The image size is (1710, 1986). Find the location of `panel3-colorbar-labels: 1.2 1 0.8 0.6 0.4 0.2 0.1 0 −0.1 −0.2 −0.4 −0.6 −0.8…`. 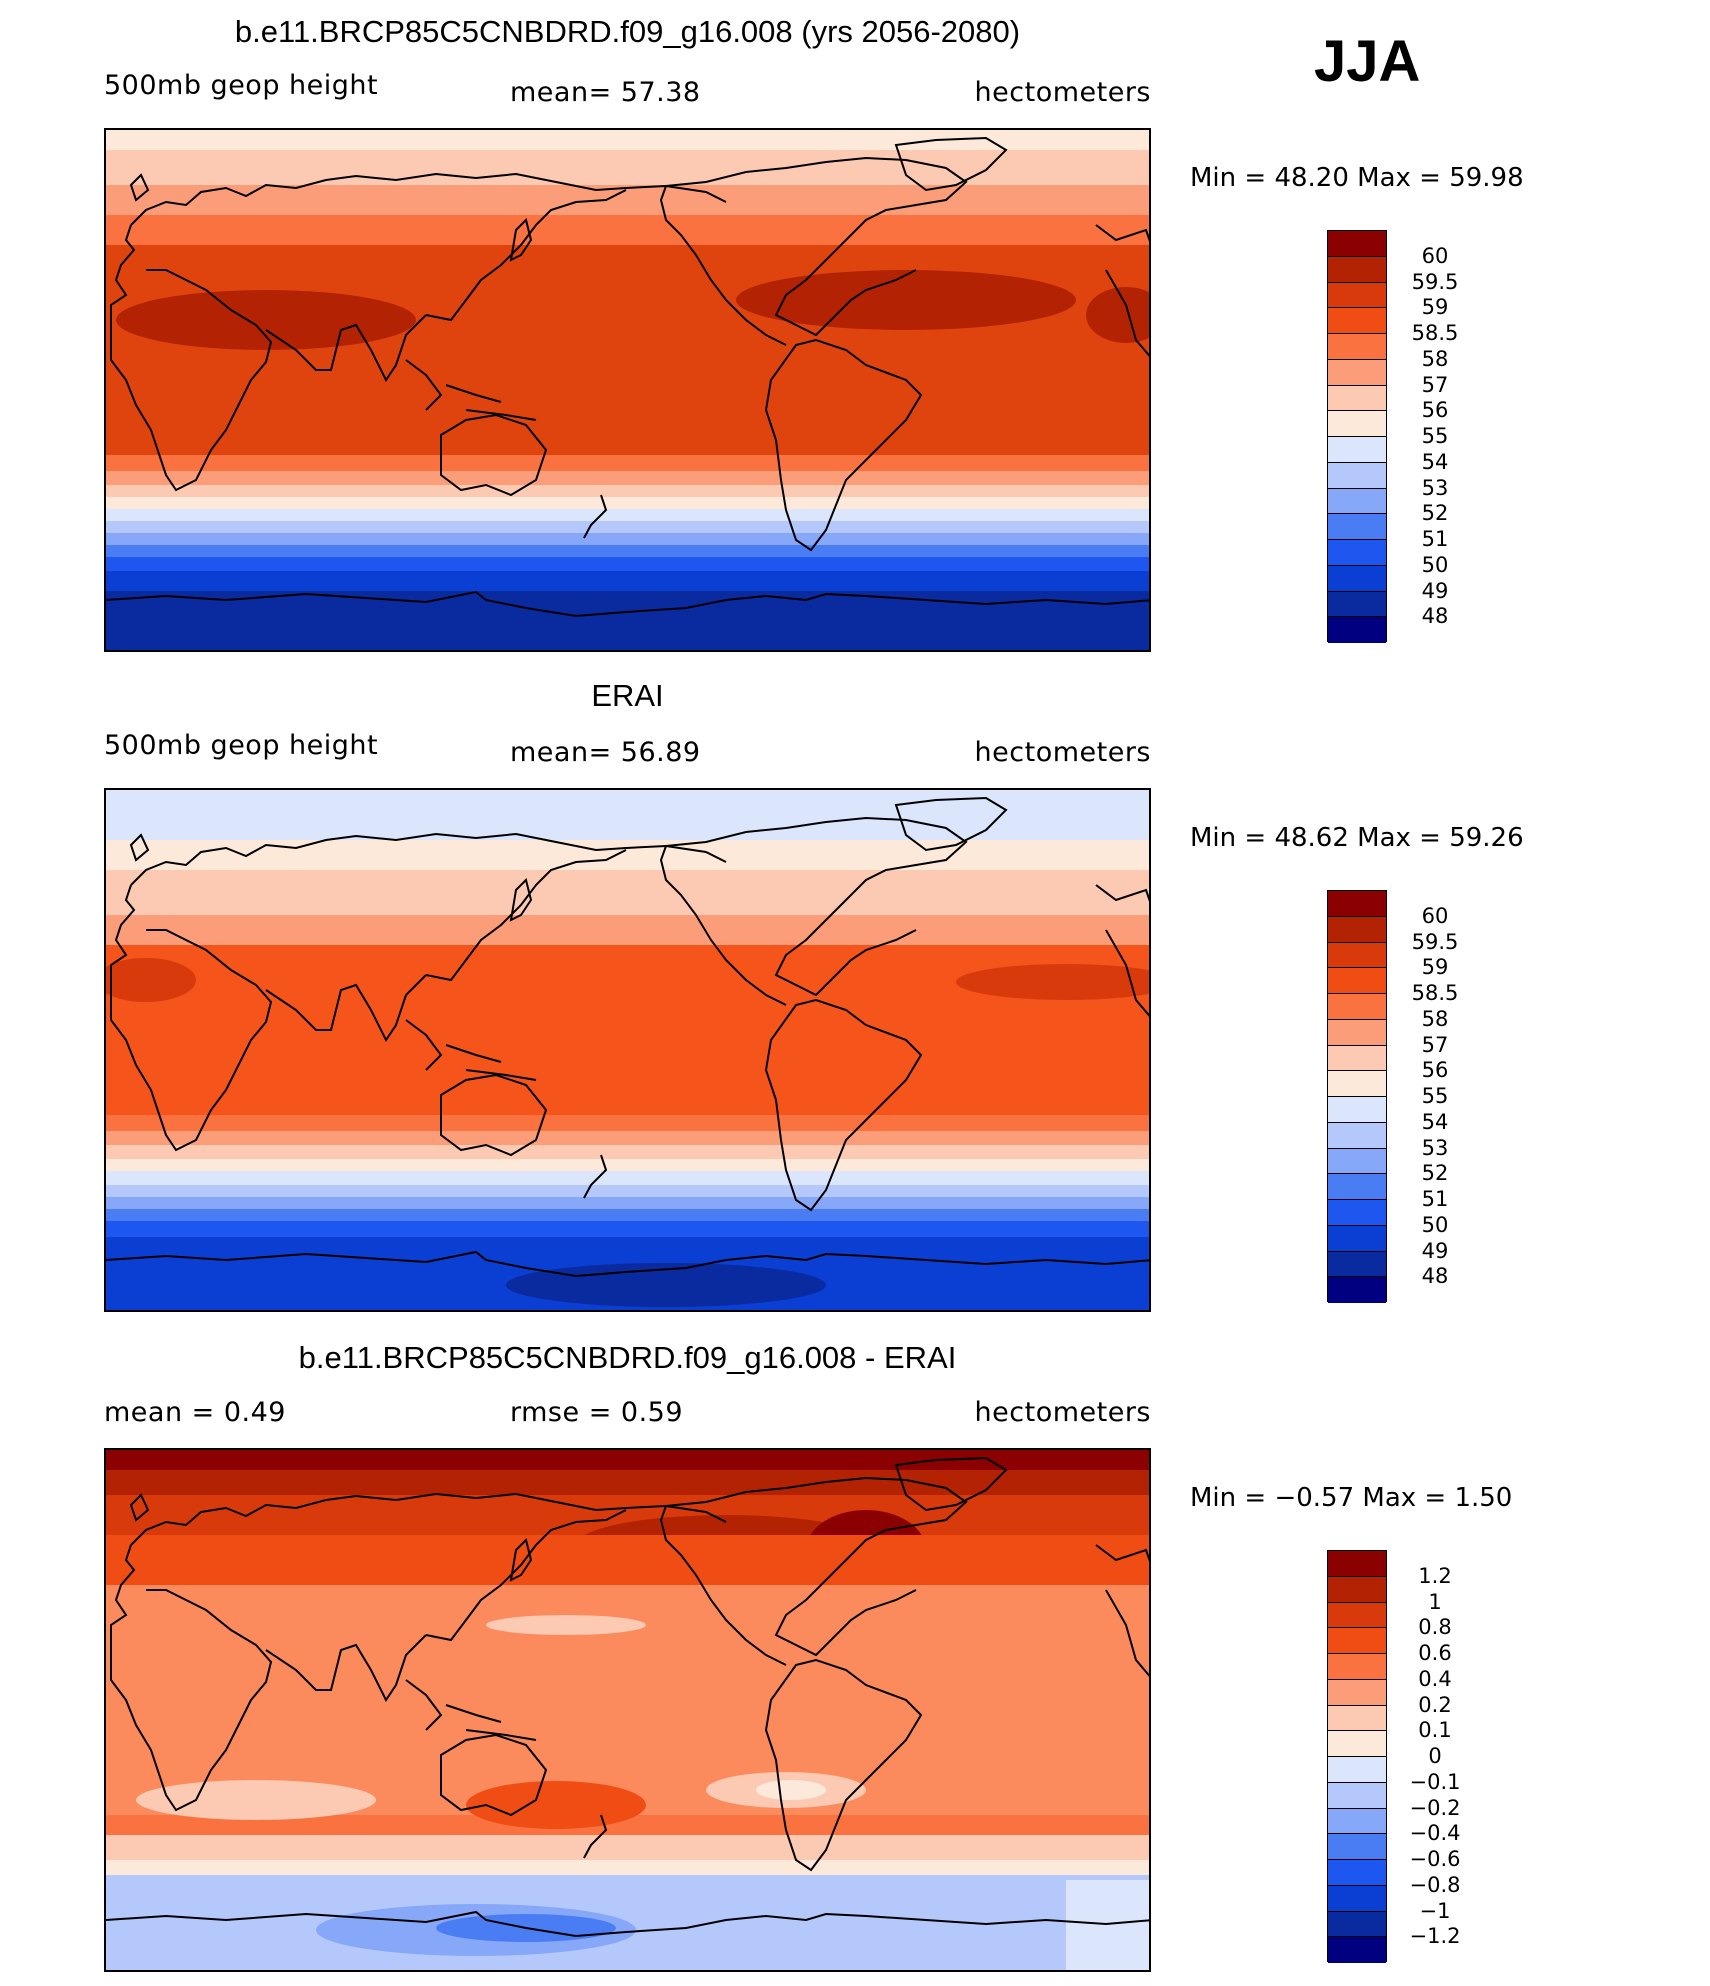

panel3-colorbar-labels: 1.2 1 0.8 0.6 0.4 0.2 0.1 0 −0.1 −0.2 −0.4 −0.6 −0.8… is located at coordinates (1445, 1756).